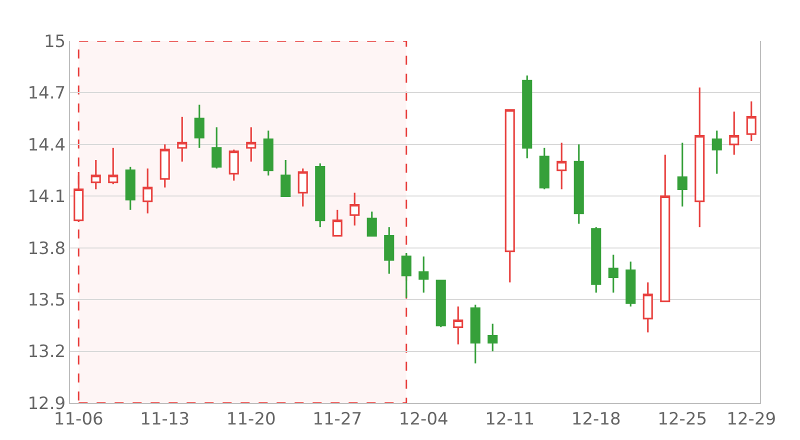  Describe the element at coordinates (596, 419) in the screenshot. I see `x-tick-label: 12-18` at that location.